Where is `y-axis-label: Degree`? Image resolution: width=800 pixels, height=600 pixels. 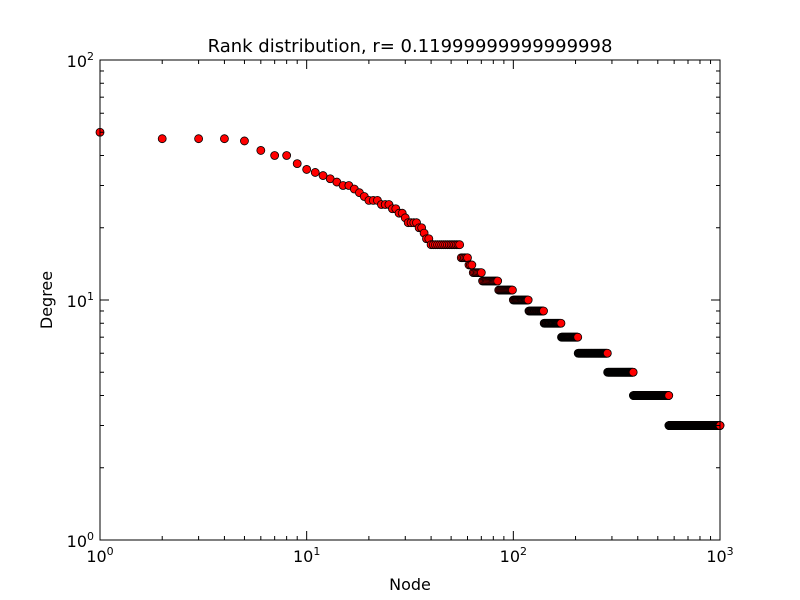
y-axis-label: Degree is located at coordinates (46, 300).